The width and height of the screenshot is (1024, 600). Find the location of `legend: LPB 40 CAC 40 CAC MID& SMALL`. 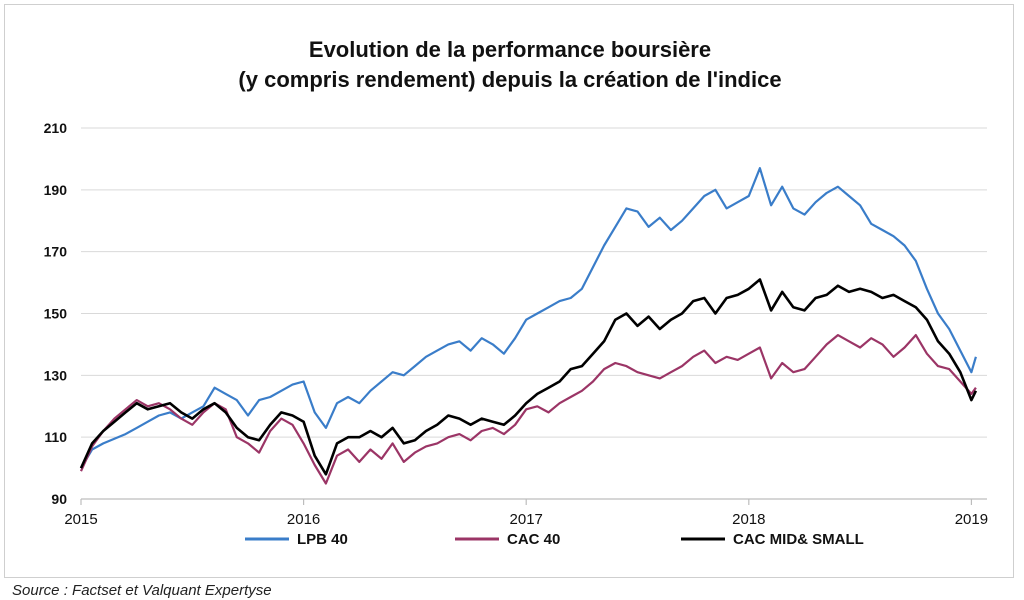

legend: LPB 40 CAC 40 CAC MID& SMALL is located at coordinates (554, 539).